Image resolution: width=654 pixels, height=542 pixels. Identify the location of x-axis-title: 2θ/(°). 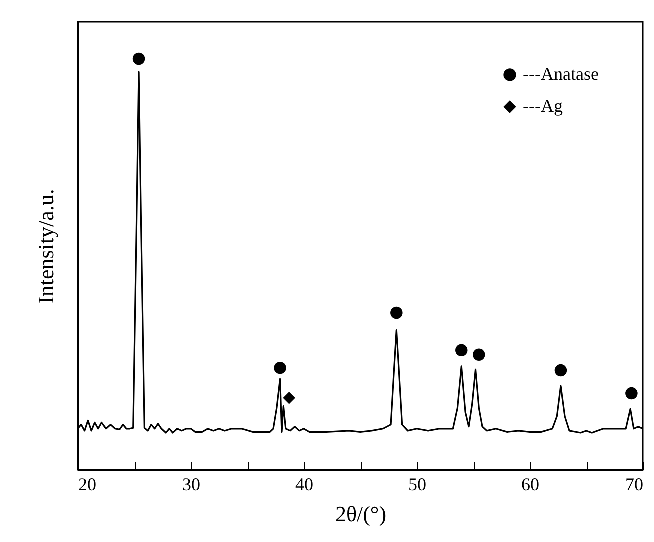
(361, 514).